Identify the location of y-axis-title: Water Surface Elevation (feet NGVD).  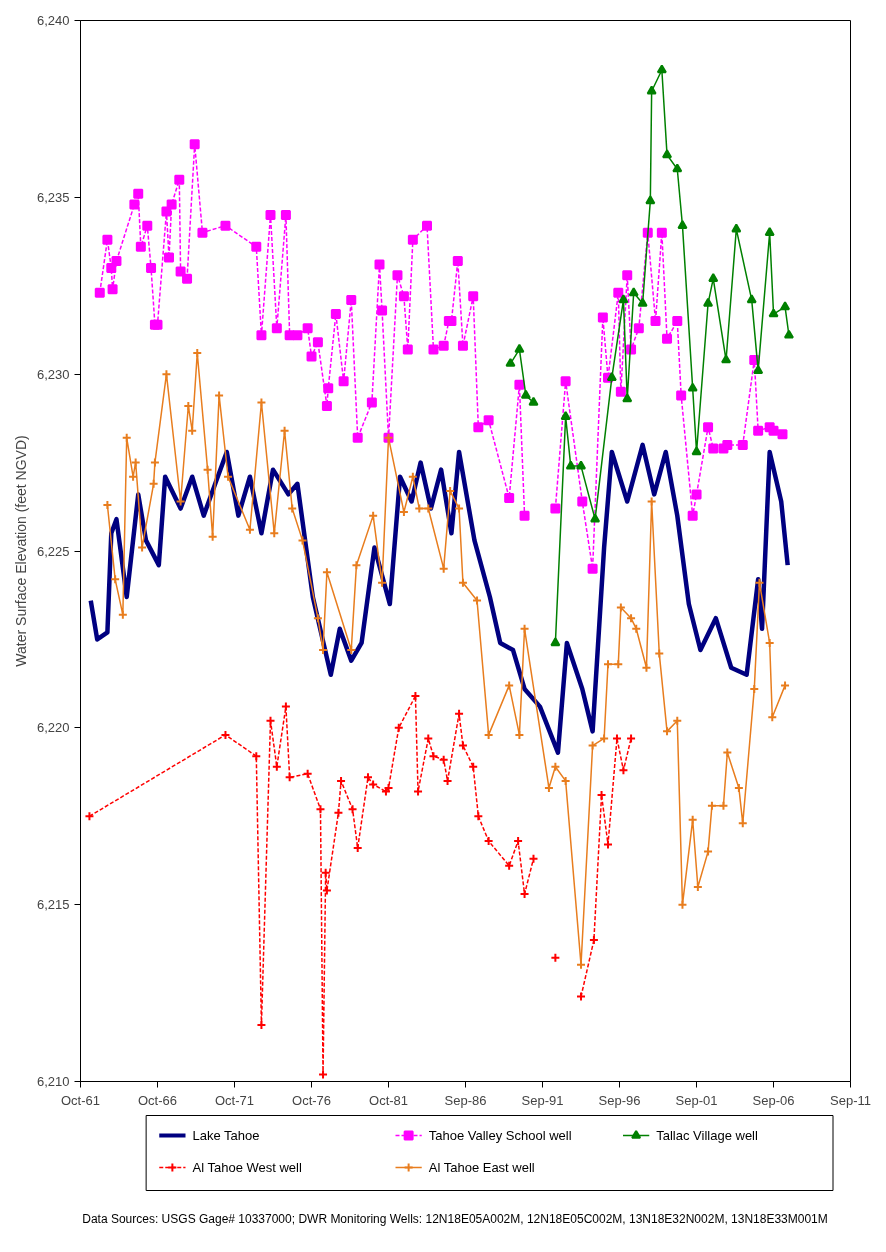
(20, 551).